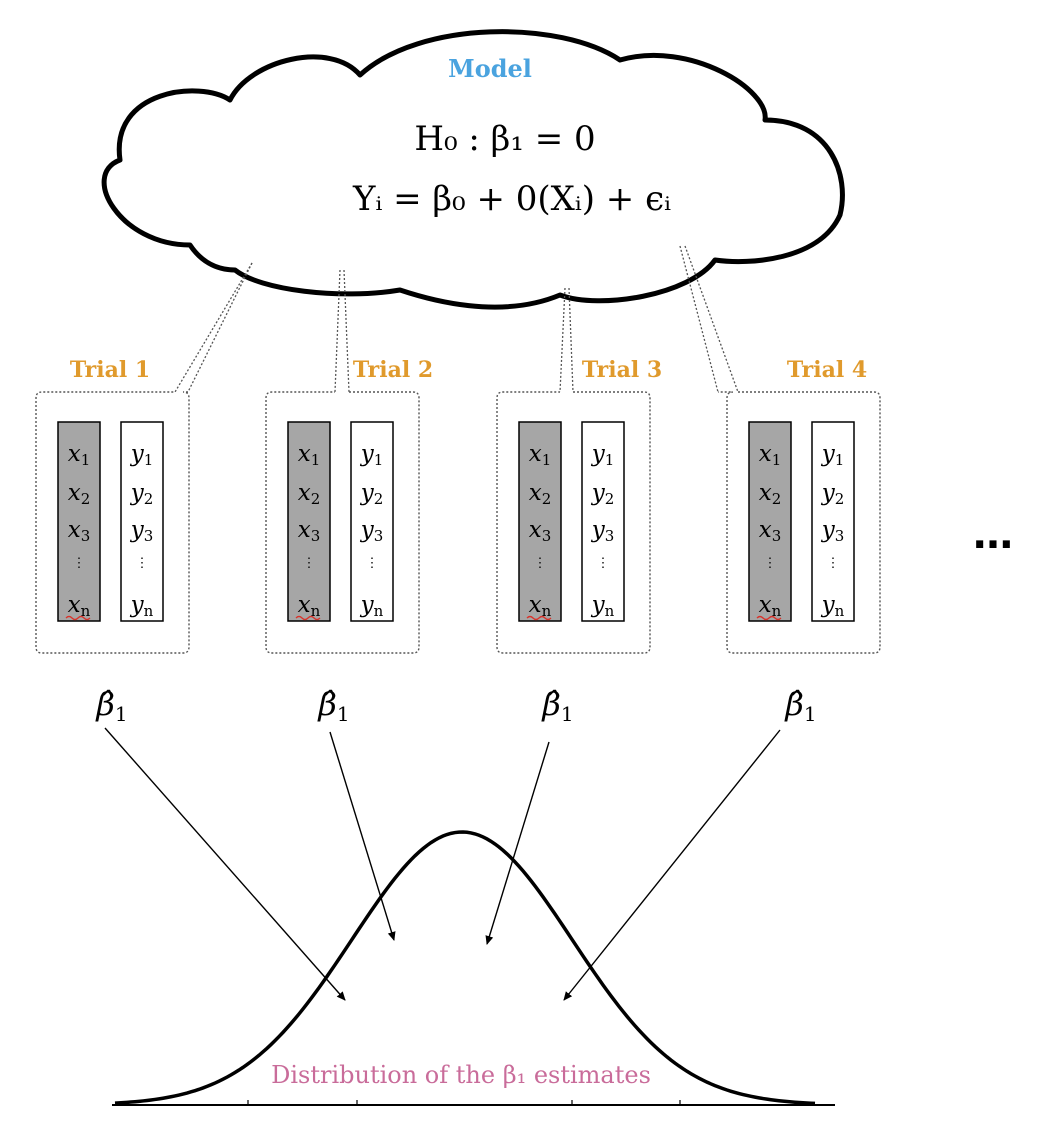  What do you see at coordinates (112, 541) in the screenshot?
I see `trial-1: Trial 1 x1 x2 x3 xn y1 y2 y3 yn ⋮ ⋮ β̂1` at bounding box center [112, 541].